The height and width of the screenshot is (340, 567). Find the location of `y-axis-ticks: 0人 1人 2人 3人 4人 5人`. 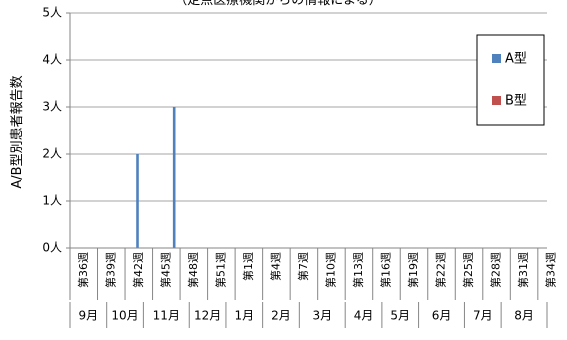

y-axis-ticks: 0人 1人 2人 3人 4人 5人 is located at coordinates (56, 130).